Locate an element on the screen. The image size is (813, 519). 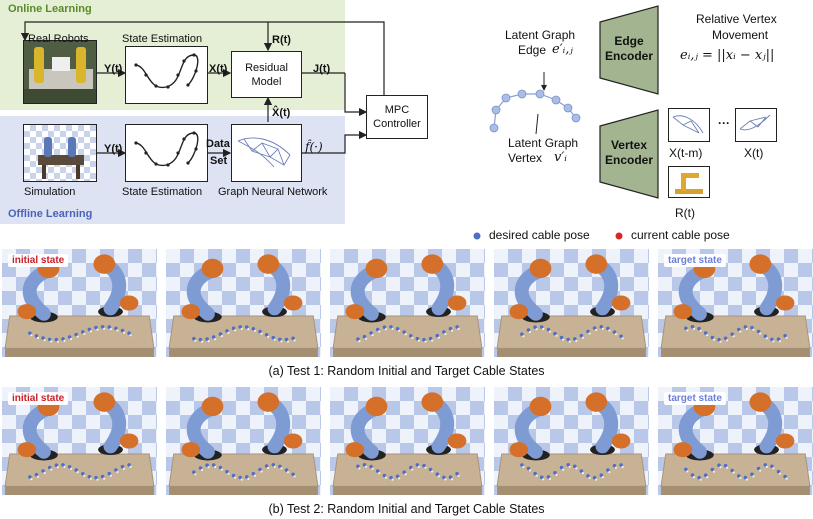
x-tm-label: X(t-m) is located at coordinates (686, 153).